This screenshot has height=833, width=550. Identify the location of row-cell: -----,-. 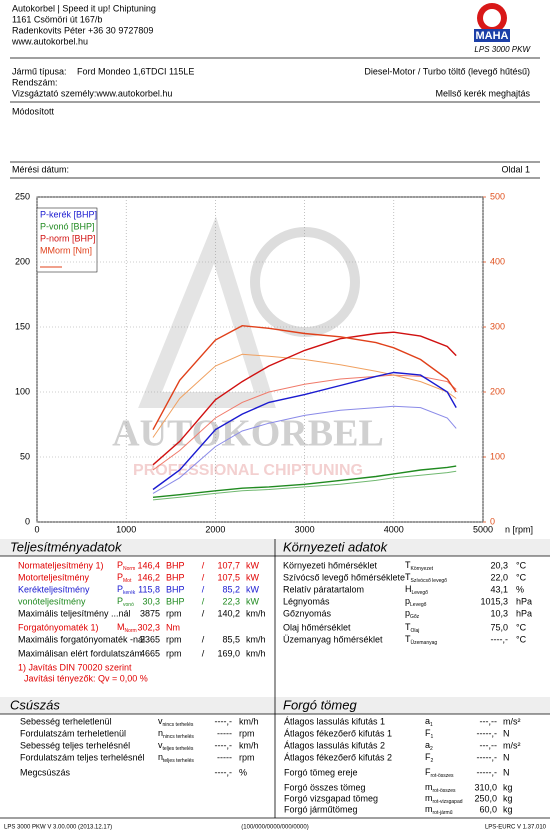
(487, 757).